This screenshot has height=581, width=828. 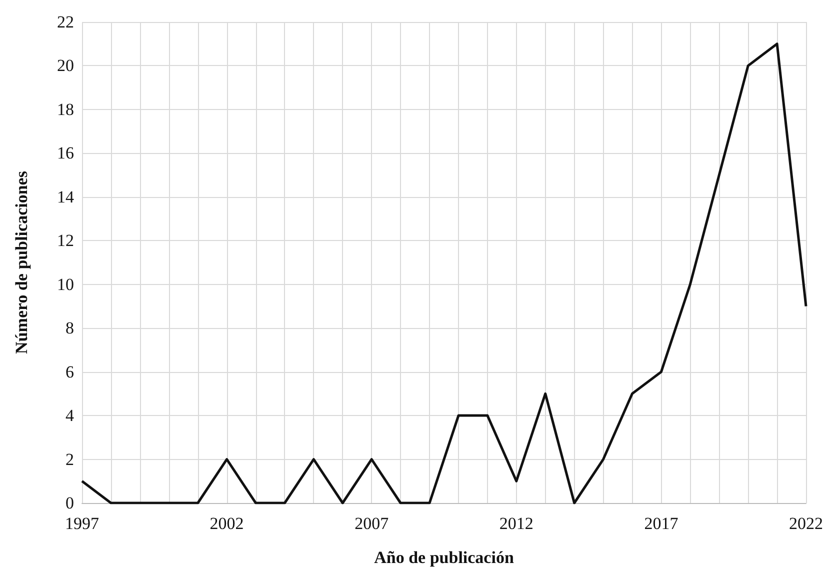 What do you see at coordinates (516, 523) in the screenshot?
I see `x-tick-label: 2012` at bounding box center [516, 523].